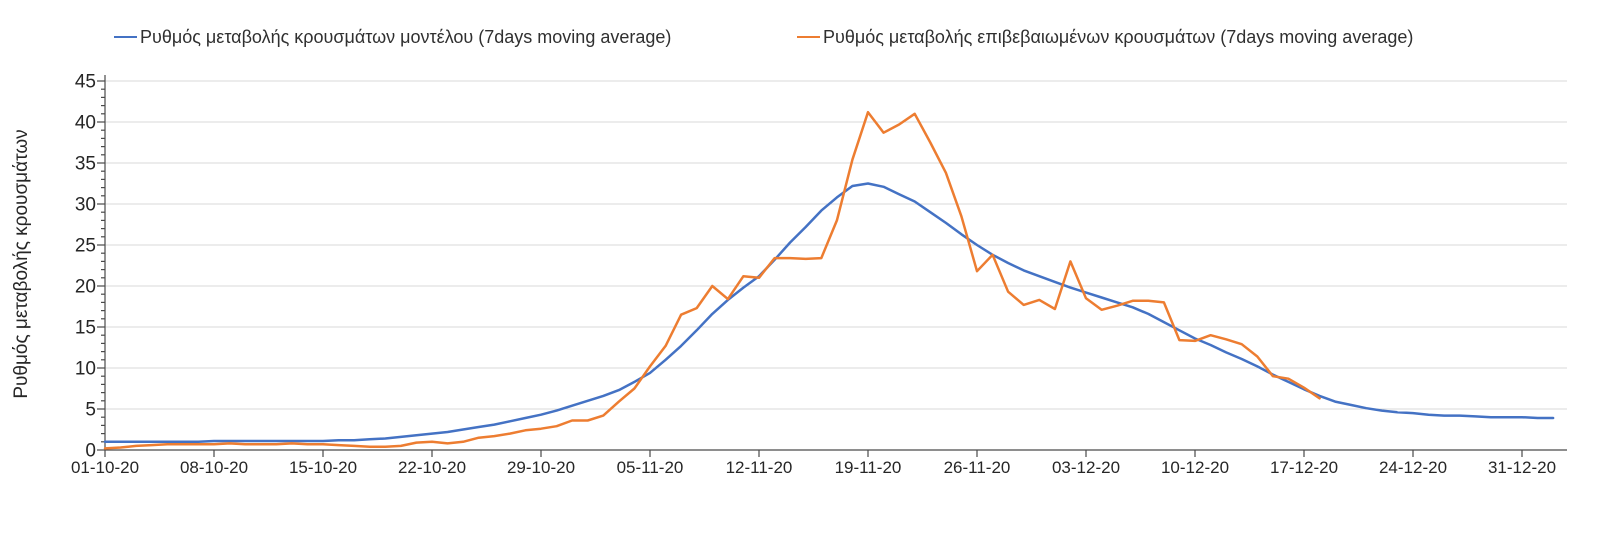  What do you see at coordinates (1086, 467) in the screenshot?
I see `x-tick-label-03-12-20: 03-12-20` at bounding box center [1086, 467].